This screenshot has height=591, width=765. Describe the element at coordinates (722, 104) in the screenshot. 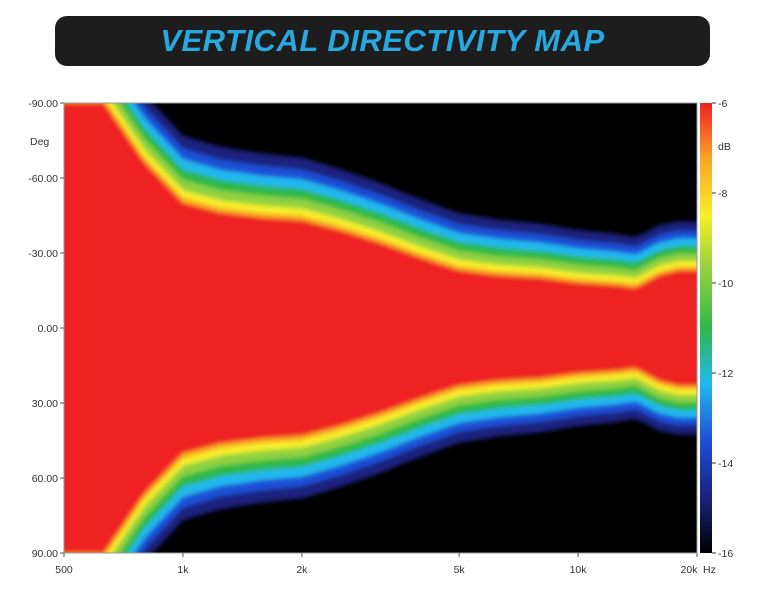

I see `colorbar-tick-label: -6` at that location.